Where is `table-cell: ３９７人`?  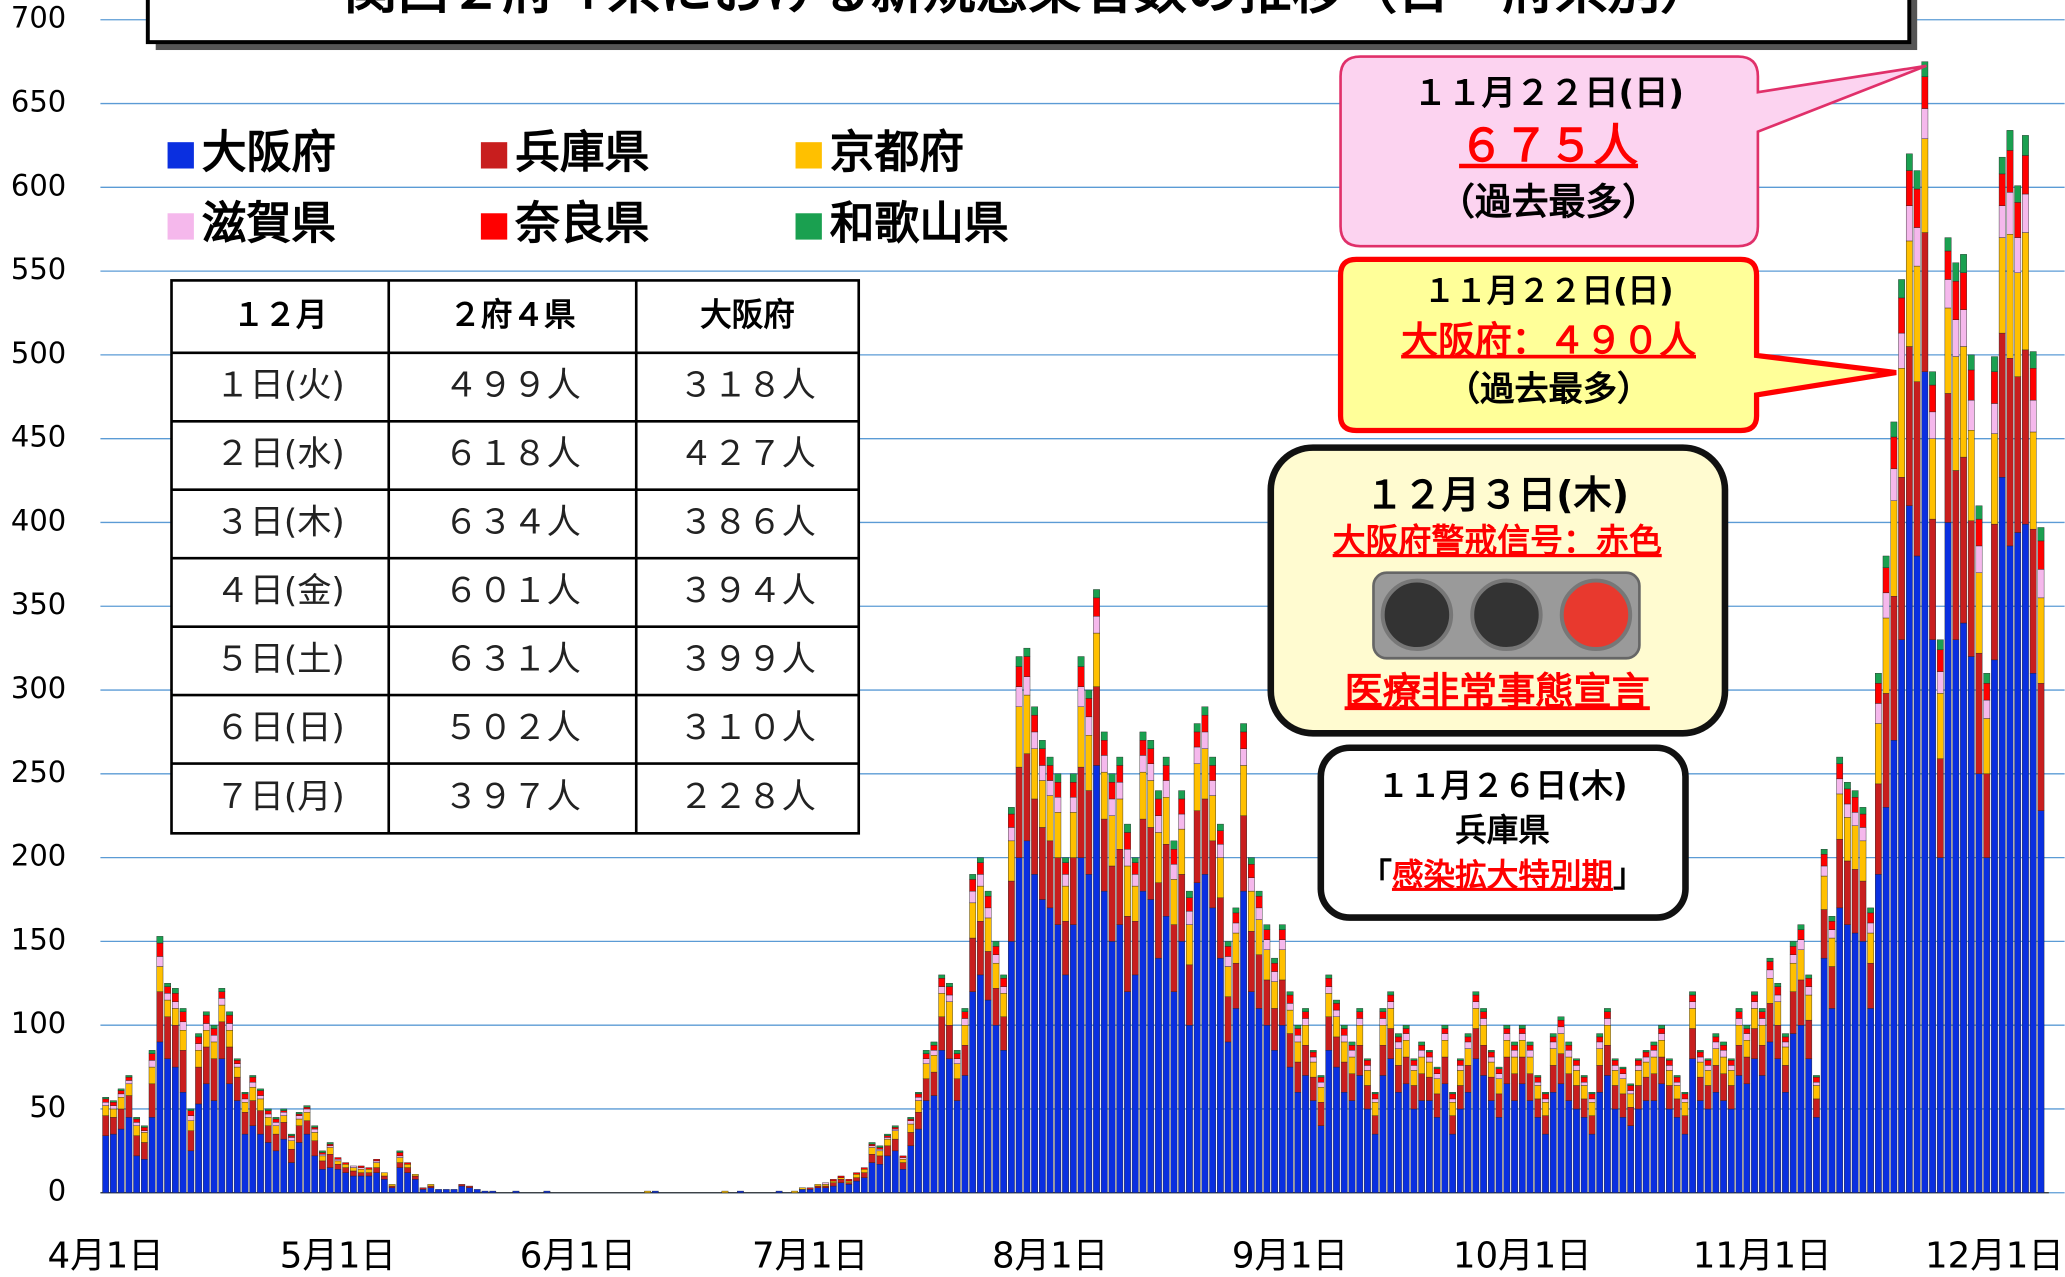
table-cell: ３９７人 is located at coordinates (512, 797).